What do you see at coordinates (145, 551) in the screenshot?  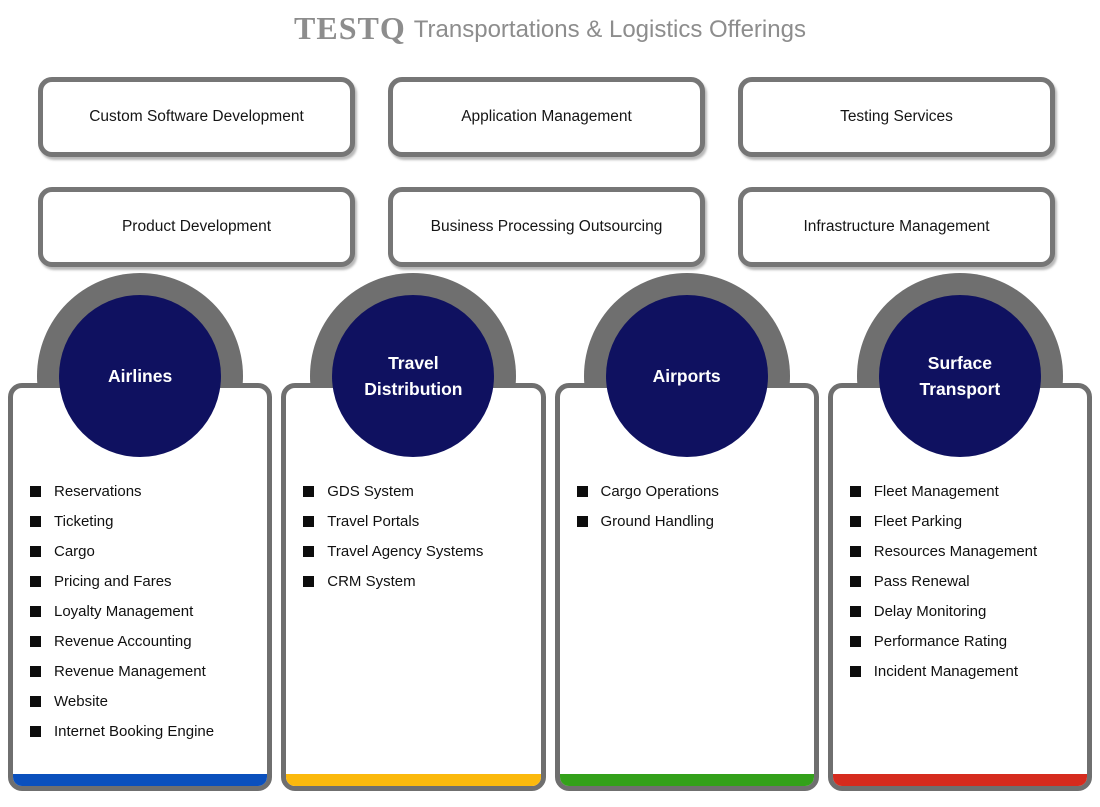 I see `list-item: Cargo` at bounding box center [145, 551].